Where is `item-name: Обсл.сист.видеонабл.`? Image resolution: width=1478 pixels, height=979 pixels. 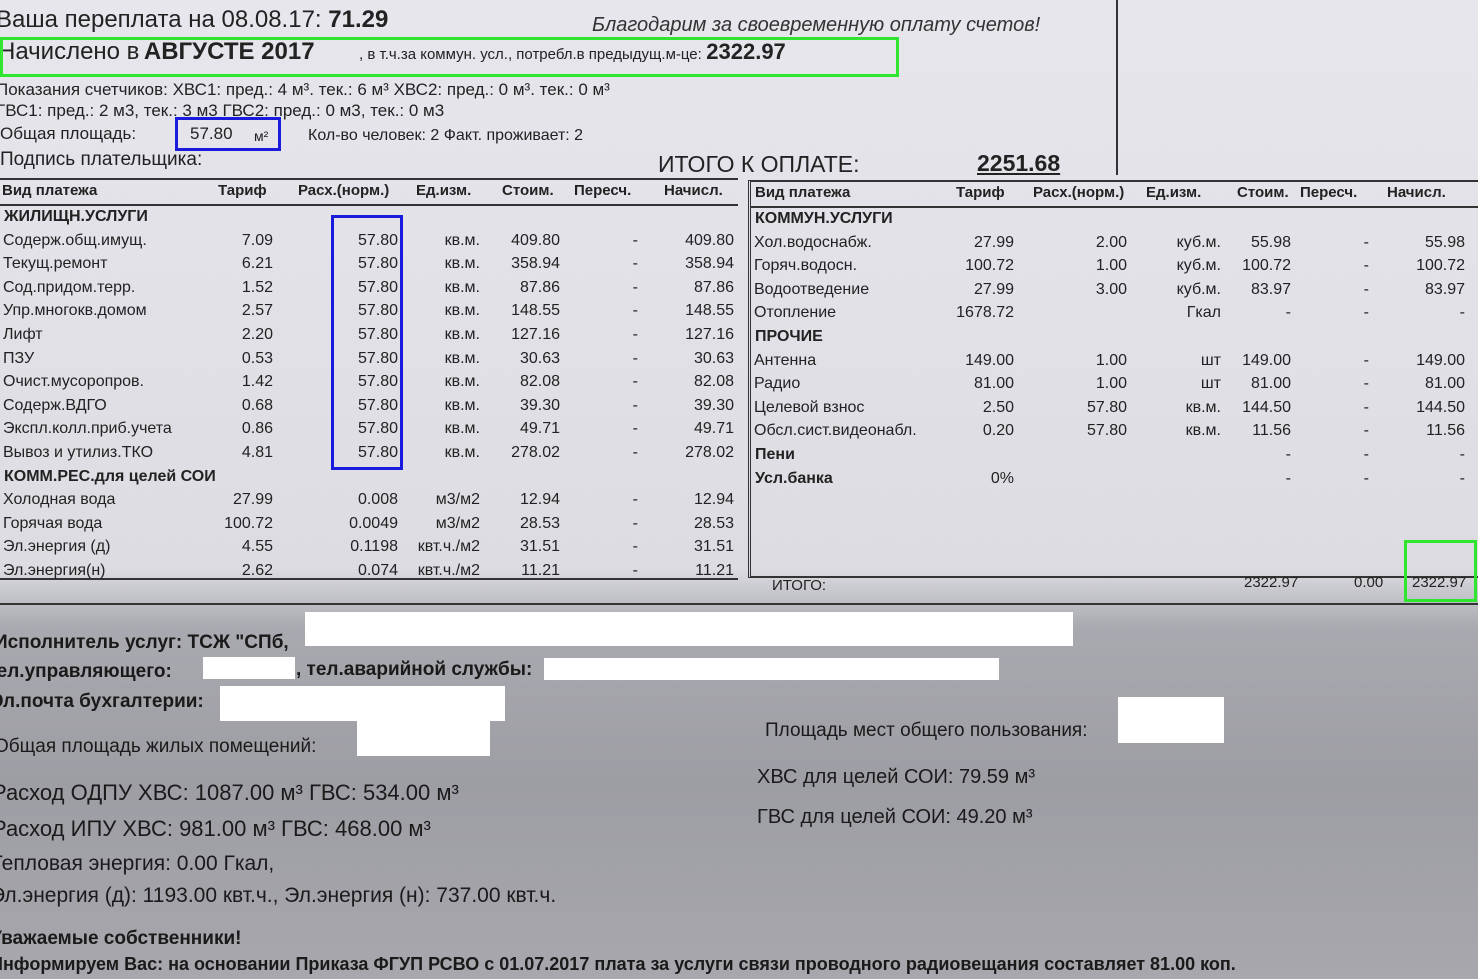
item-name: Обсл.сист.видеонабл. is located at coordinates (835, 431).